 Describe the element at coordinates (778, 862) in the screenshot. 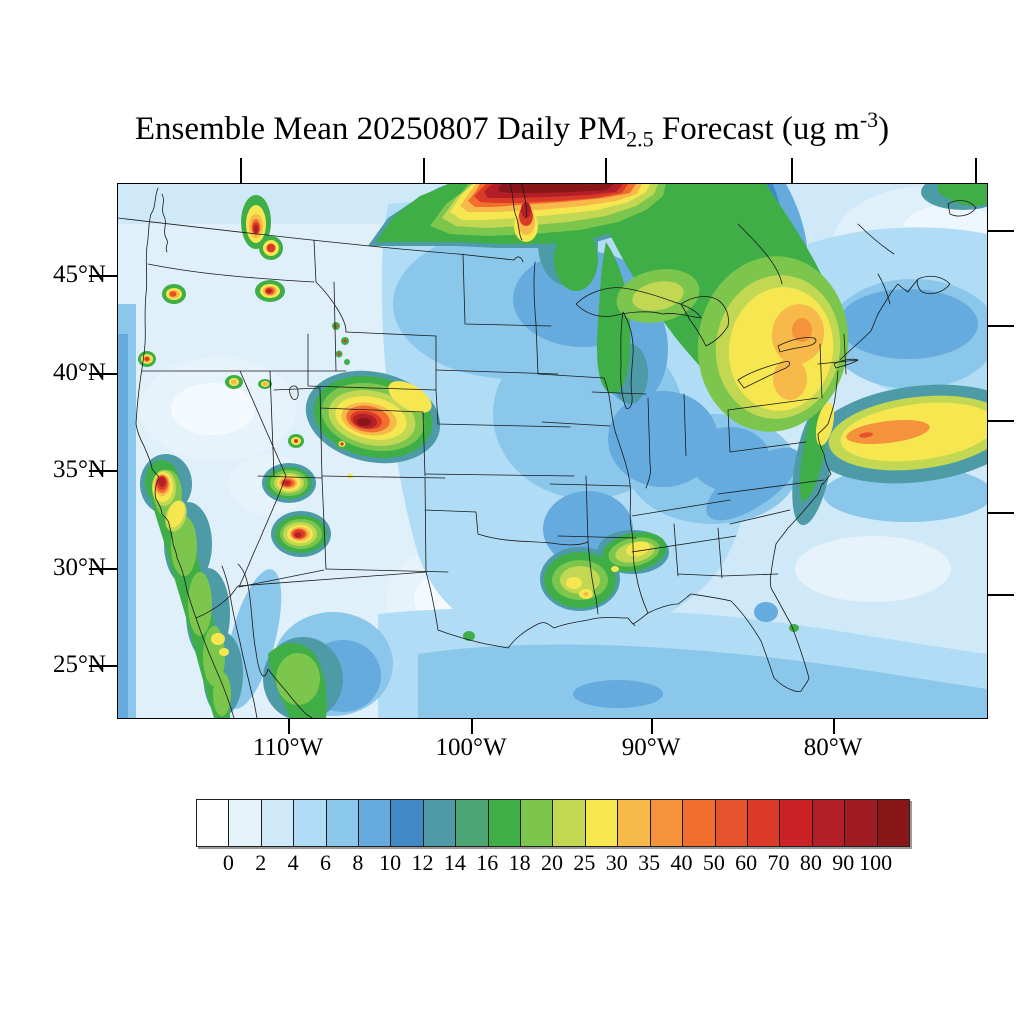

I see `colorbar-tick-label: 70` at that location.